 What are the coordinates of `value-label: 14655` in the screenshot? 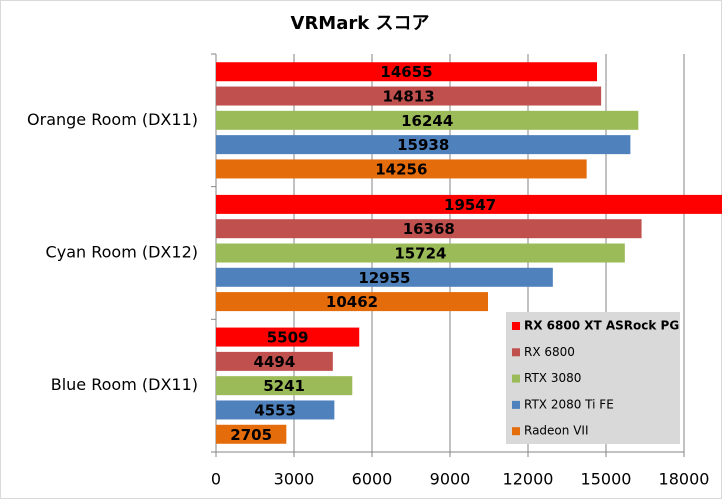 It's located at (406, 72).